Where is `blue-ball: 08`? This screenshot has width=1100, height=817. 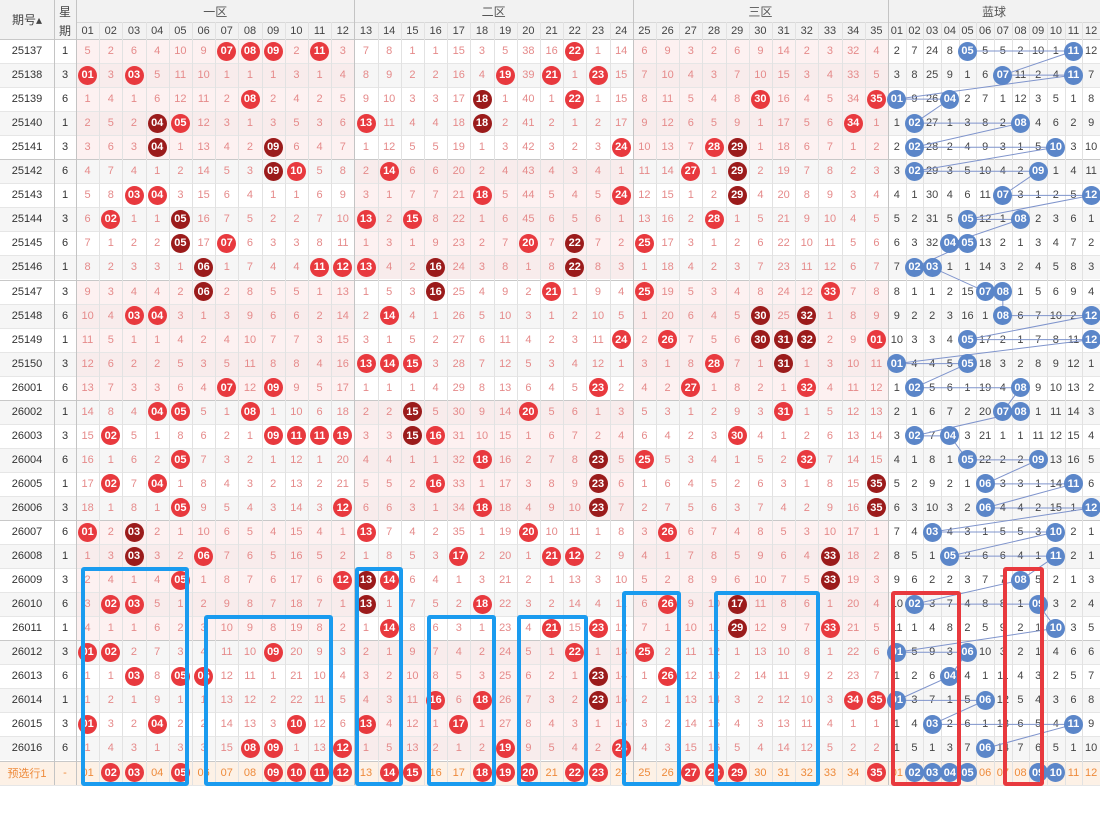
blue-ball: 08 is located at coordinates (1020, 219).